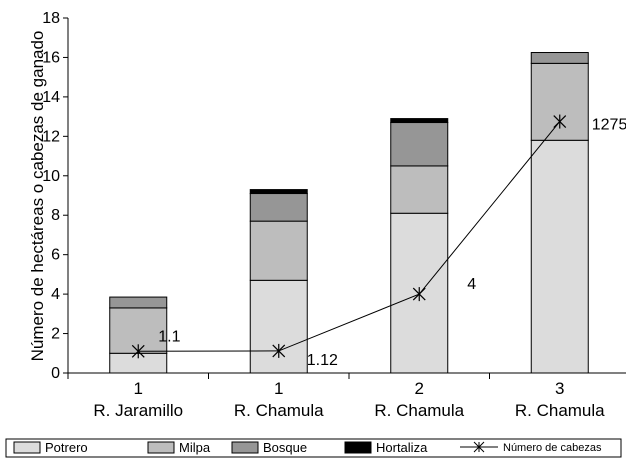  I want to click on legend-entry-label: Potrero, so click(66, 447).